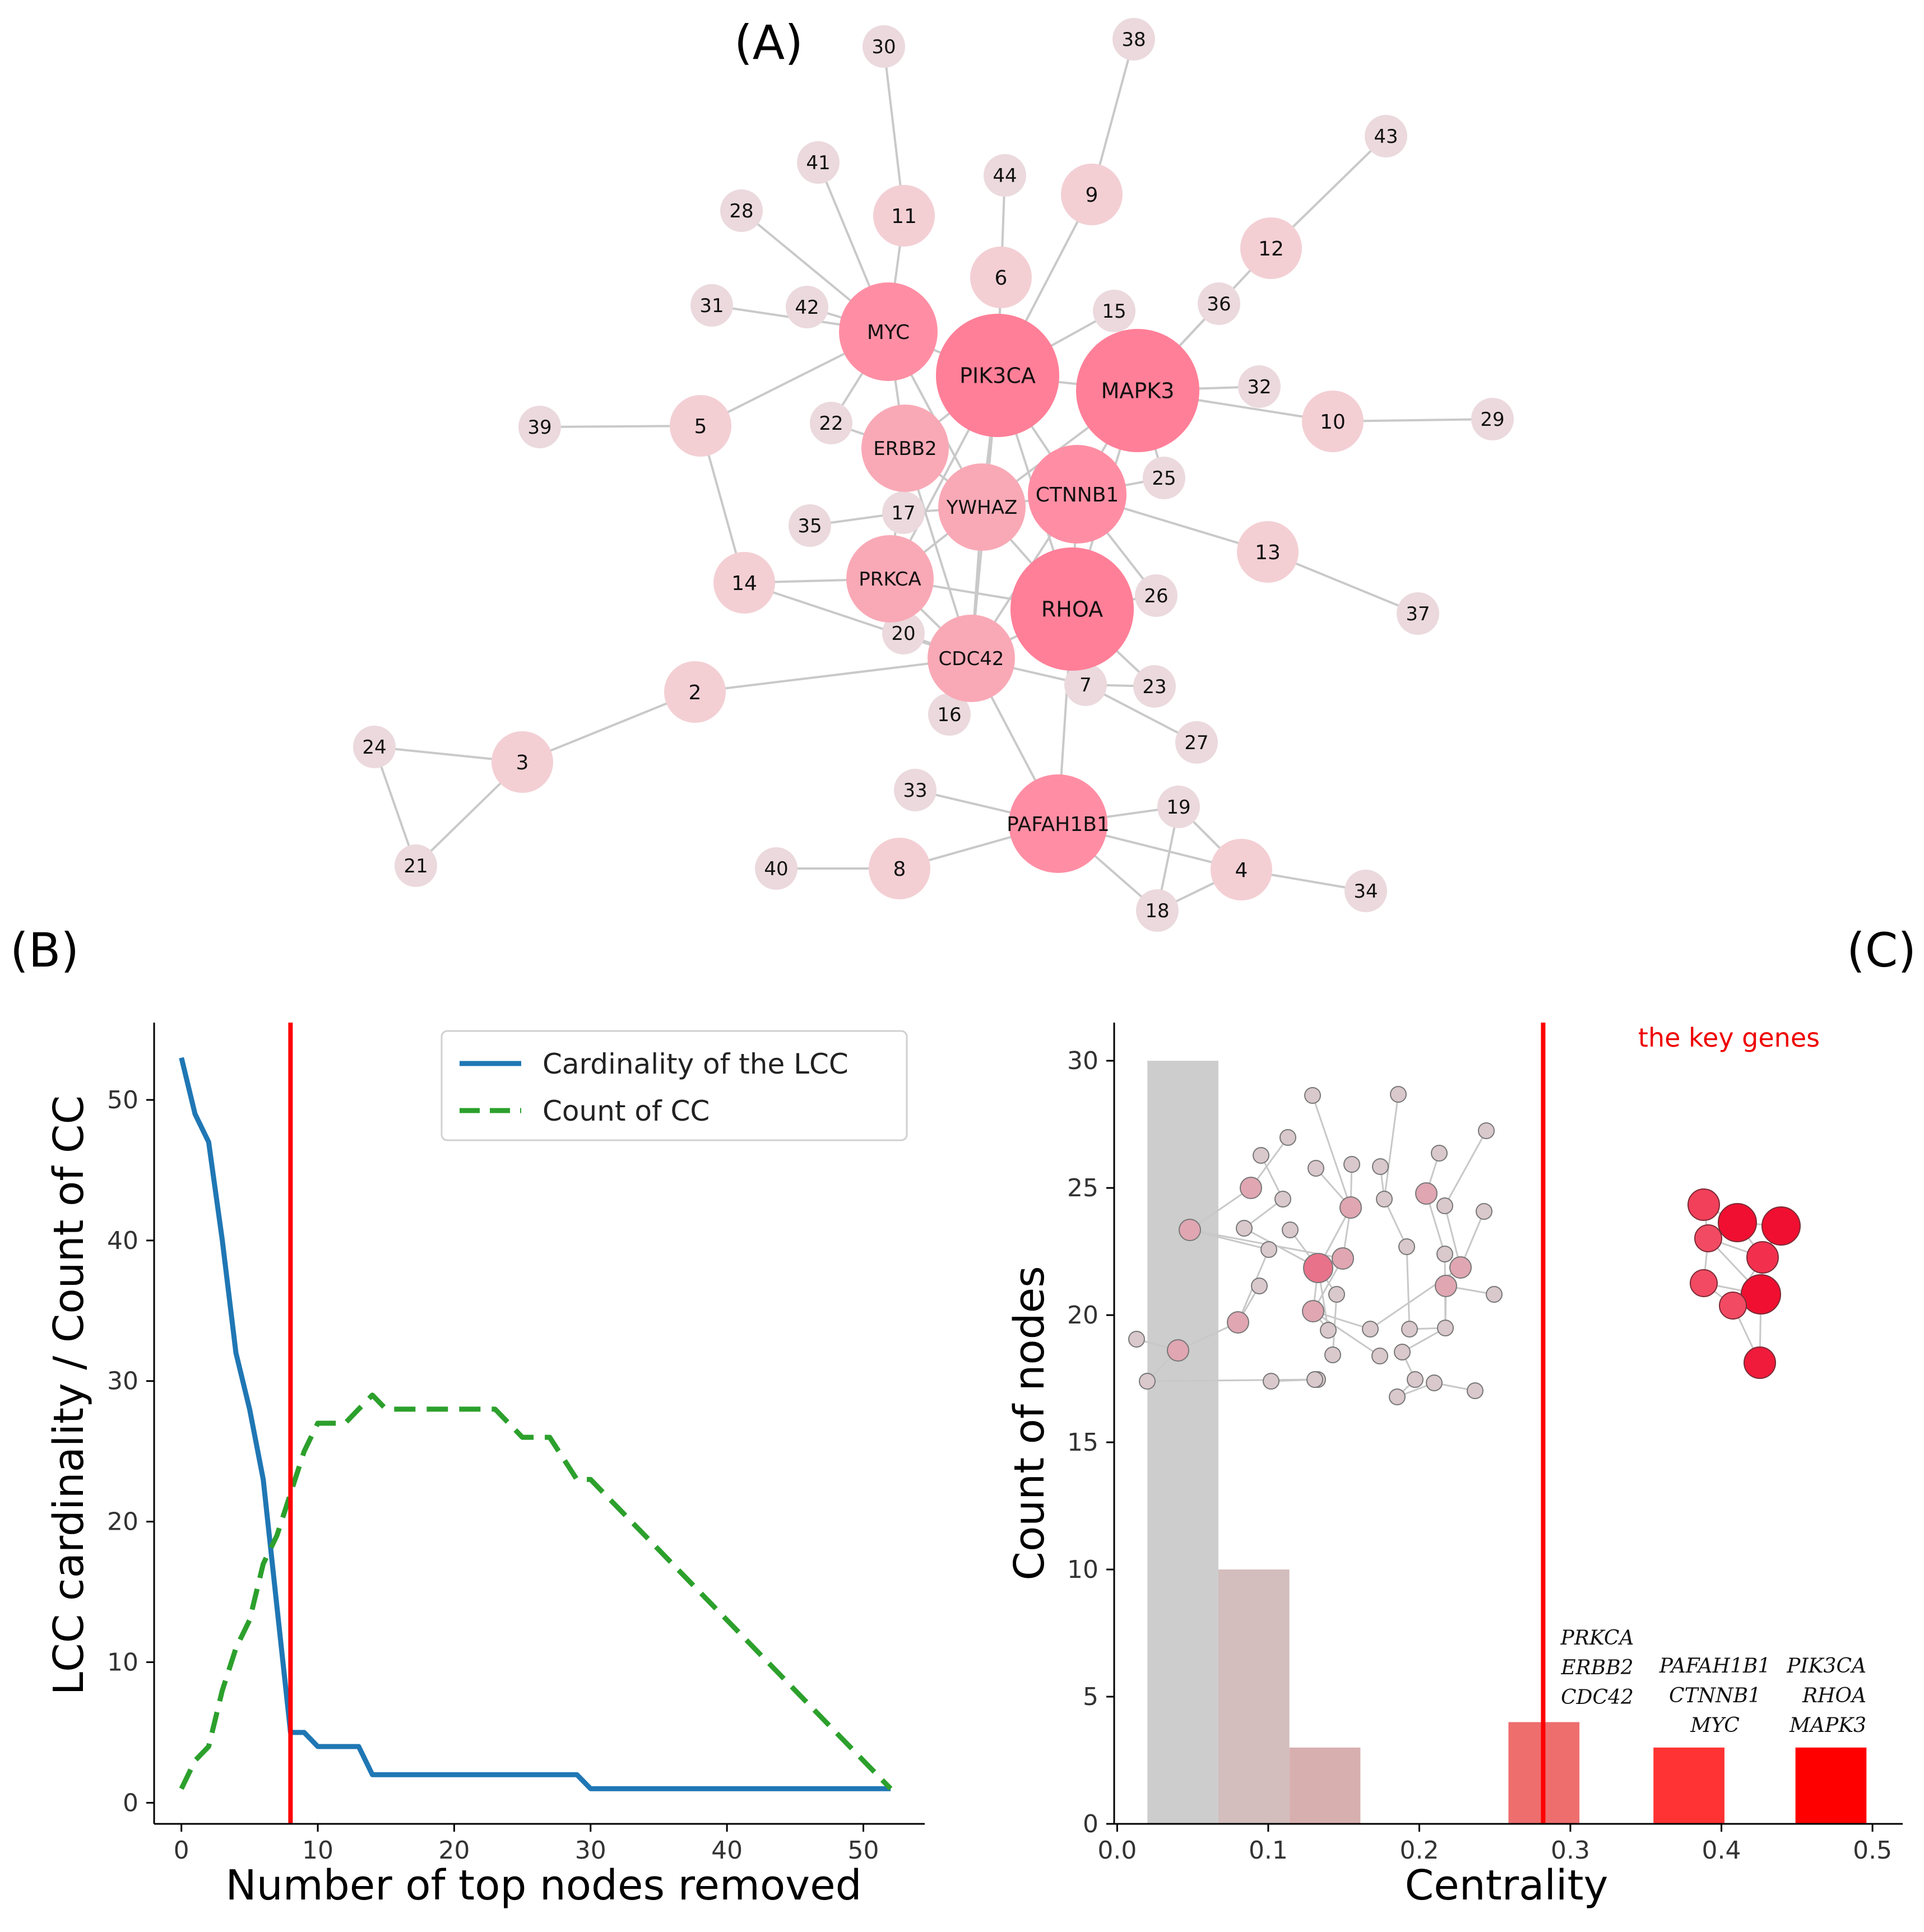 This screenshot has height=1932, width=1924. What do you see at coordinates (122, 1662) in the screenshot?
I see `b-y-tick-label: 10` at bounding box center [122, 1662].